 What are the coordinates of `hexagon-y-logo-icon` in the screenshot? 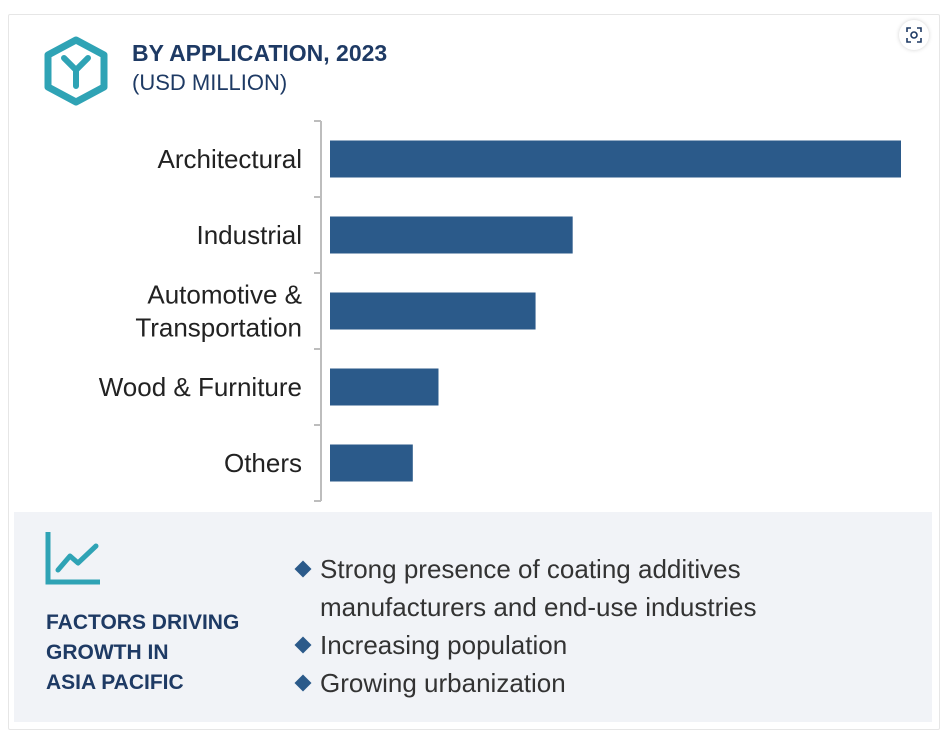 It's located at (76, 73).